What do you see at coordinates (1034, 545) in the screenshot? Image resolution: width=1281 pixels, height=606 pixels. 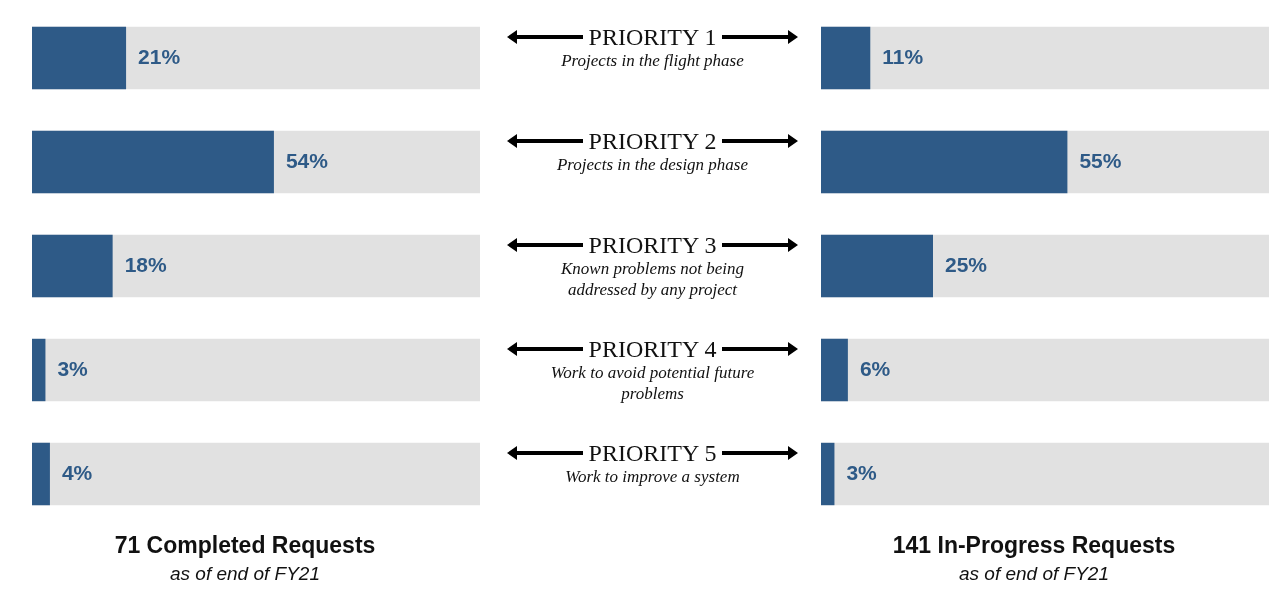 I see `text: 141 In-Progress Requests` at bounding box center [1034, 545].